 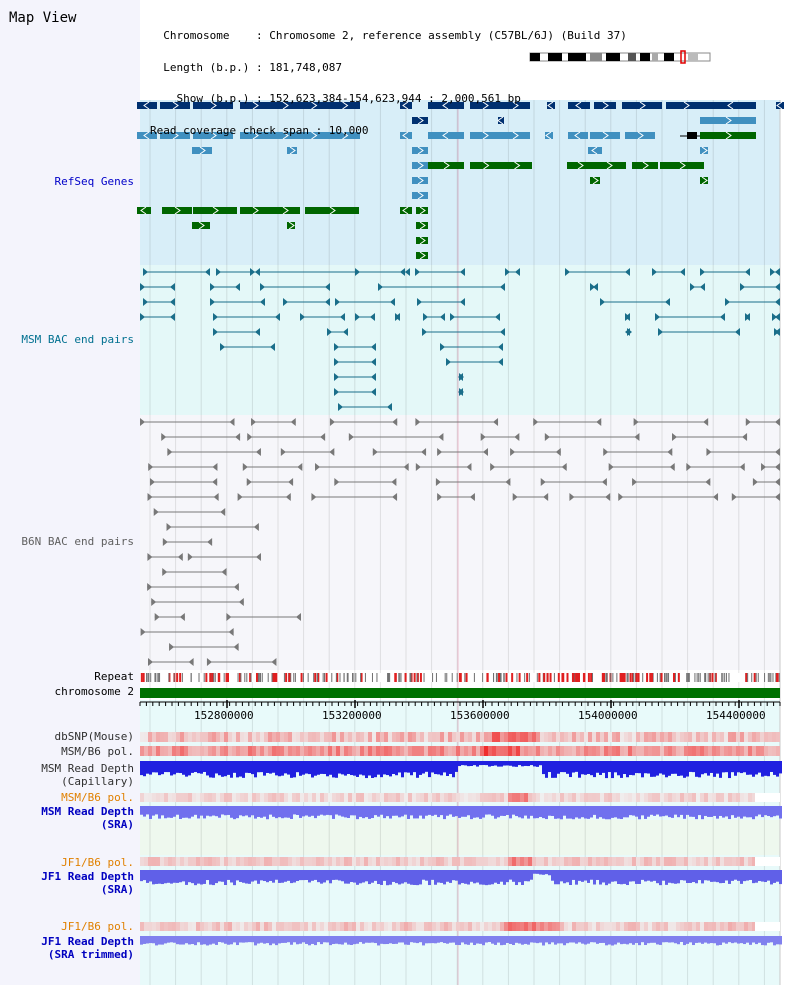 What do you see at coordinates (77, 541) in the screenshot?
I see `track-label-b6n-bac: B6N BAC end pairs` at bounding box center [77, 541].